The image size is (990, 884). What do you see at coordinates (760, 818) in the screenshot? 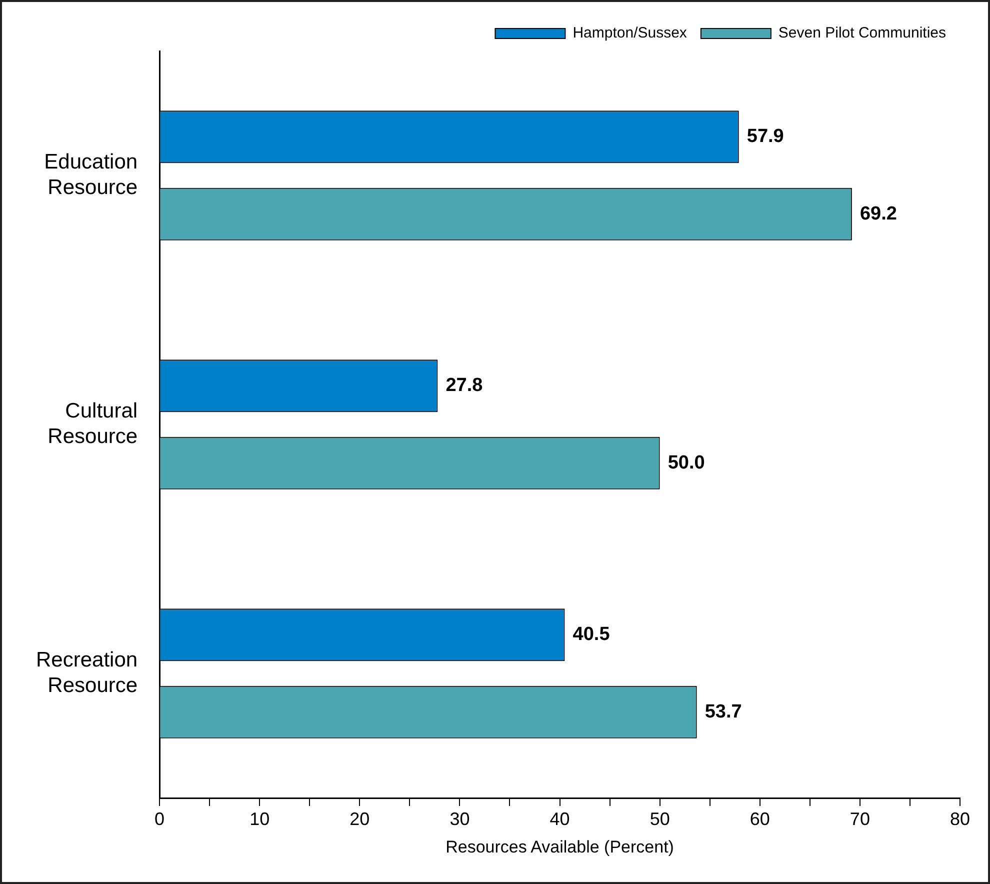
I see `x-tick-label: 60` at bounding box center [760, 818].